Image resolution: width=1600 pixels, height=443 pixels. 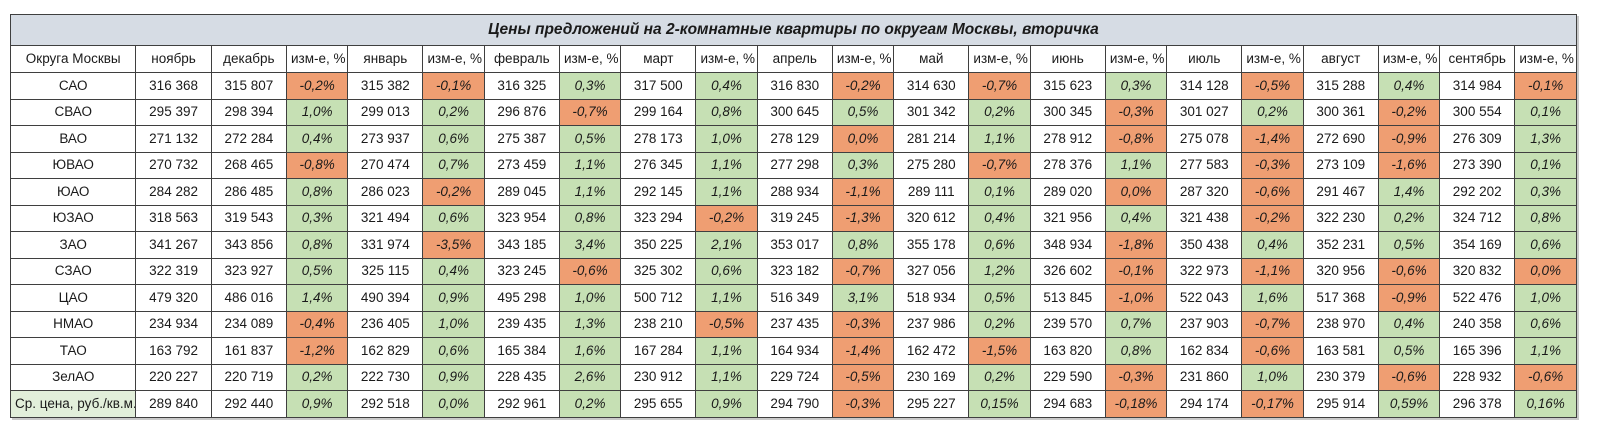 I want to click on price-cell: 270 732, so click(x=173, y=165).